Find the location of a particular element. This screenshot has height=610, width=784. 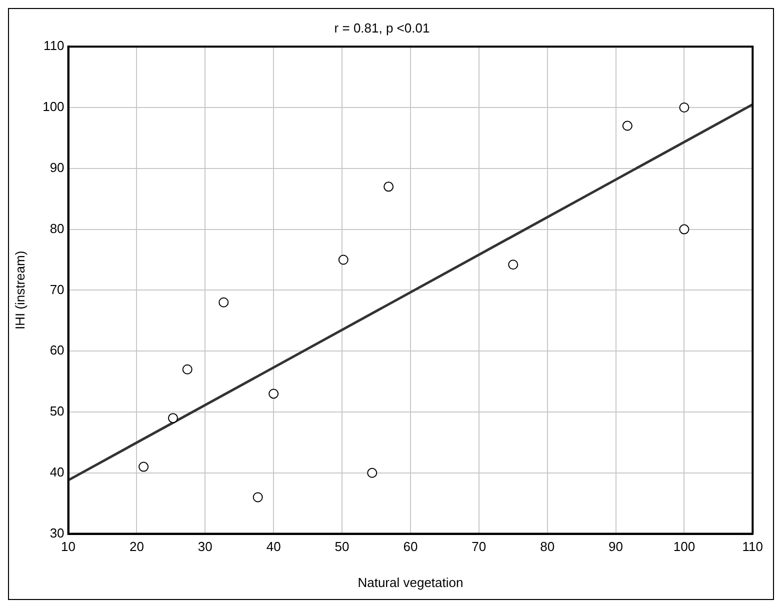

chart-title: r = 0.81, p <0.01 is located at coordinates (382, 28).